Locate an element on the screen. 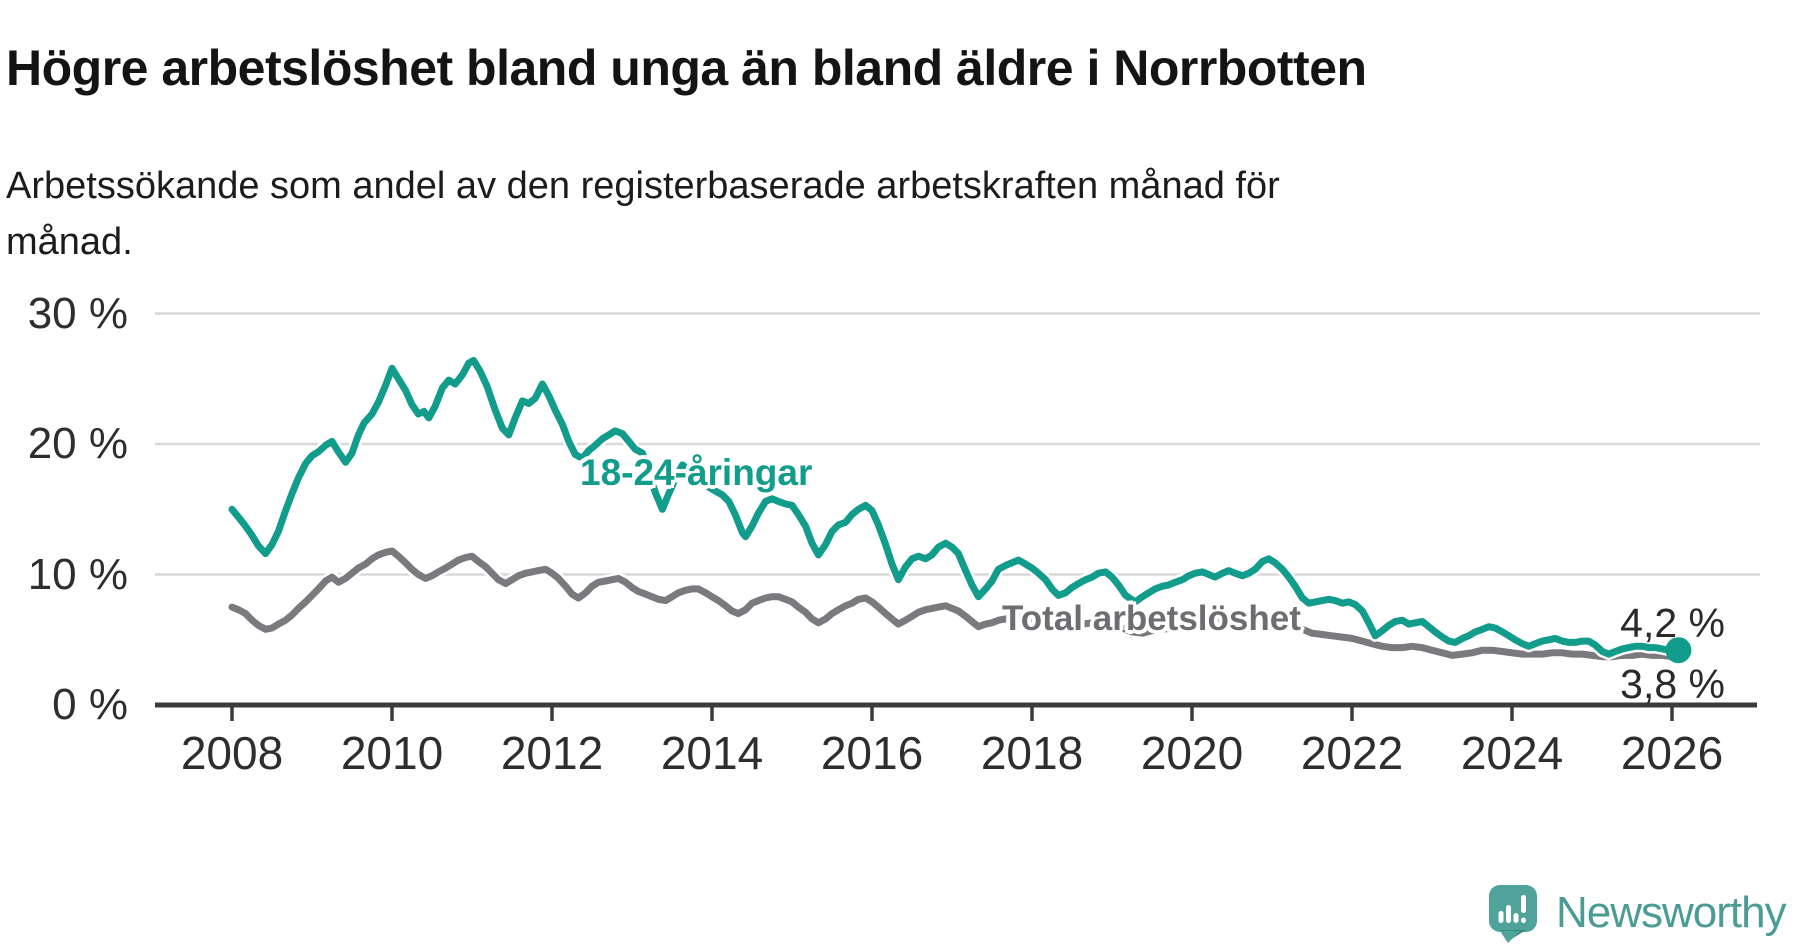 The height and width of the screenshot is (948, 1800). chart-subtitle-line-2: månad. is located at coordinates (69, 242).